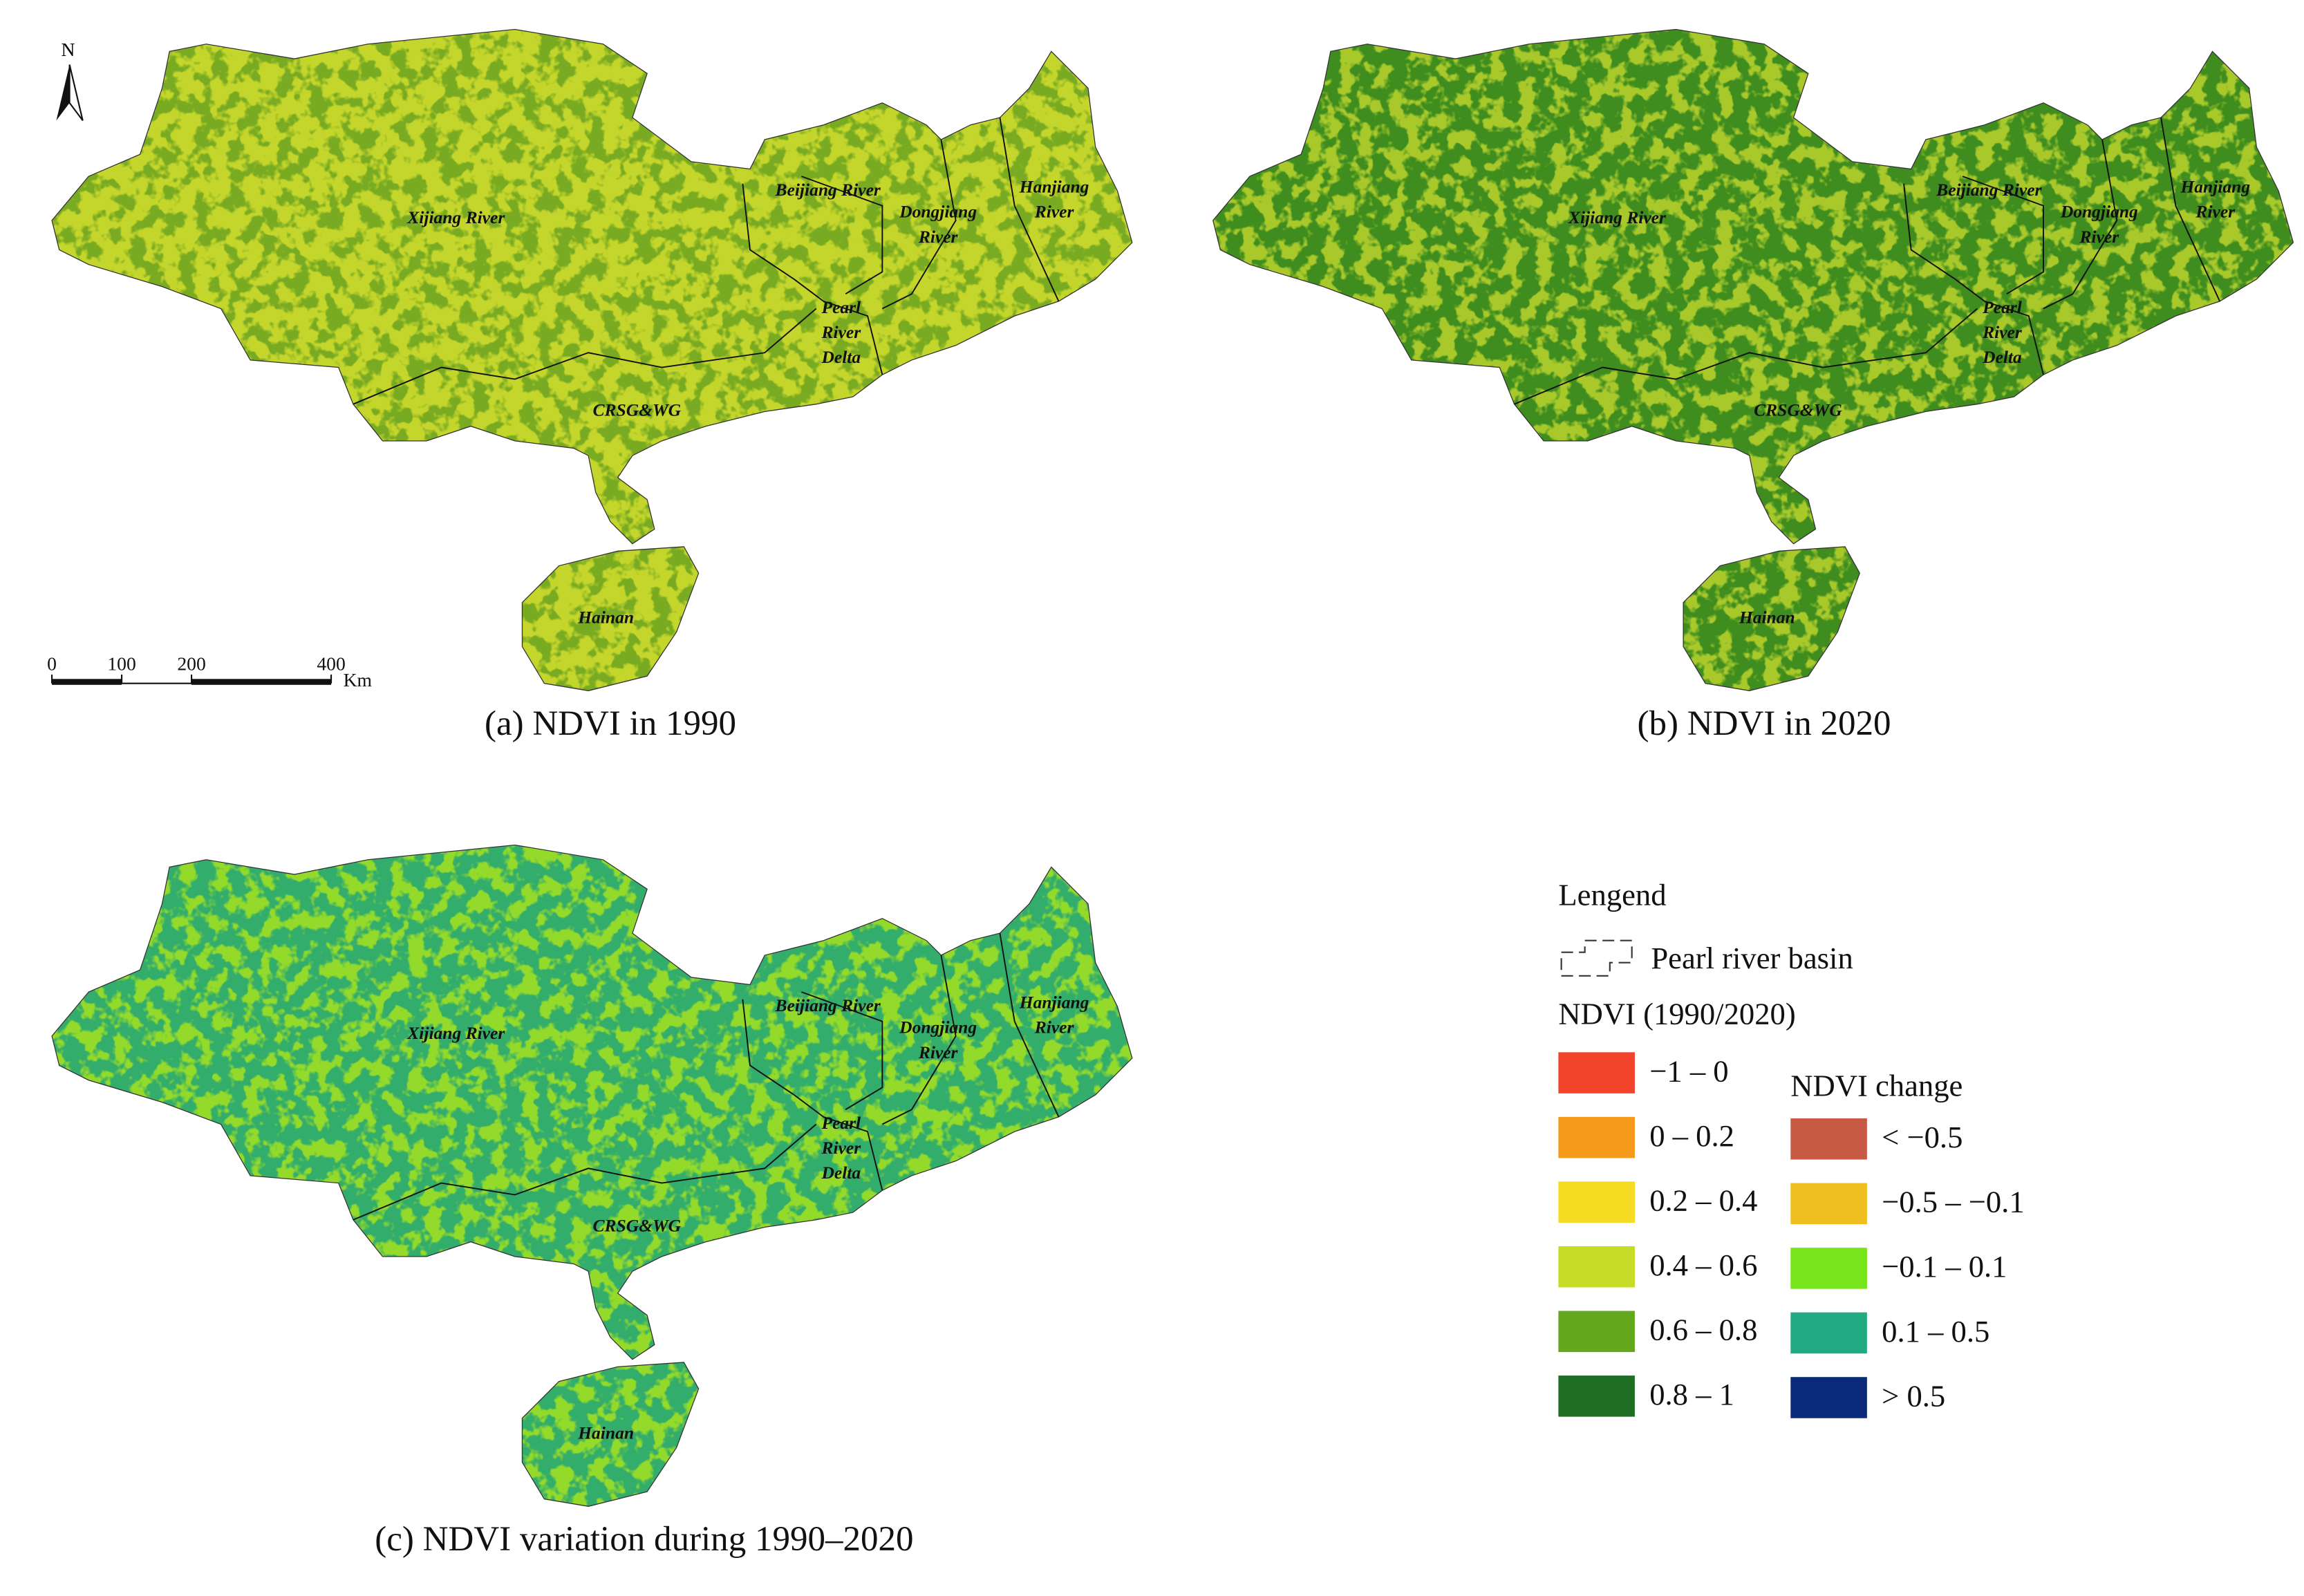 The width and height of the screenshot is (2304, 1596). I want to click on scale-label: 400, so click(331, 664).